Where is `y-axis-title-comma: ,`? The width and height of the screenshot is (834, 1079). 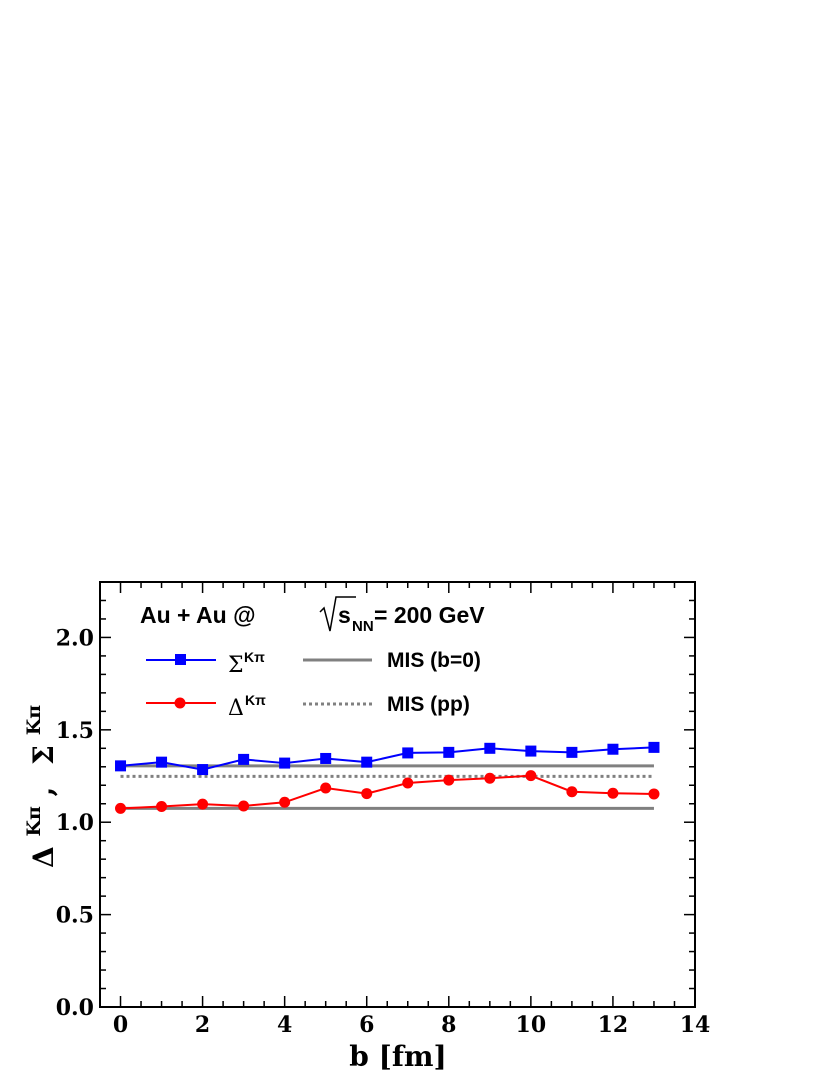
y-axis-title-comma: , is located at coordinates (43, 792).